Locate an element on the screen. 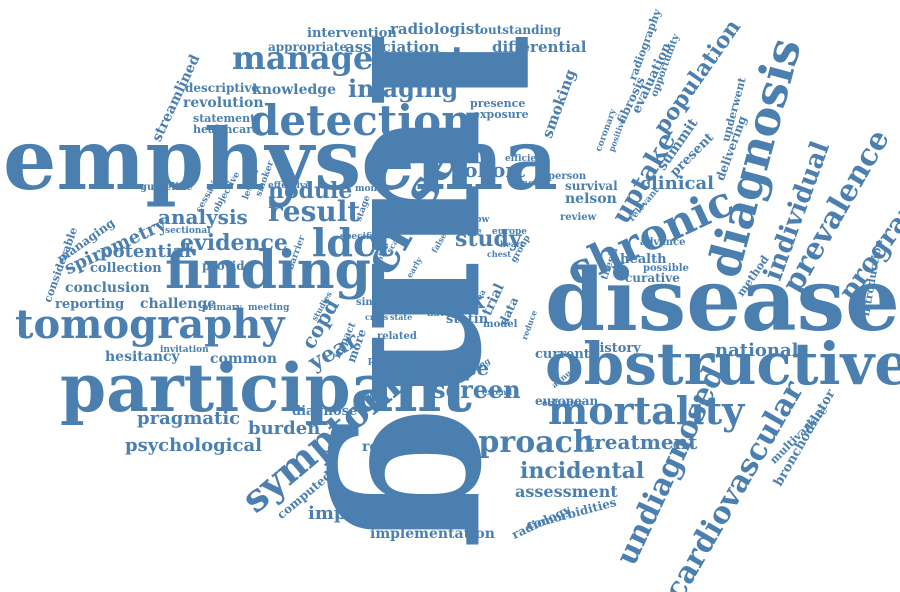 The height and width of the screenshot is (592, 900). word: incidental is located at coordinates (582, 471).